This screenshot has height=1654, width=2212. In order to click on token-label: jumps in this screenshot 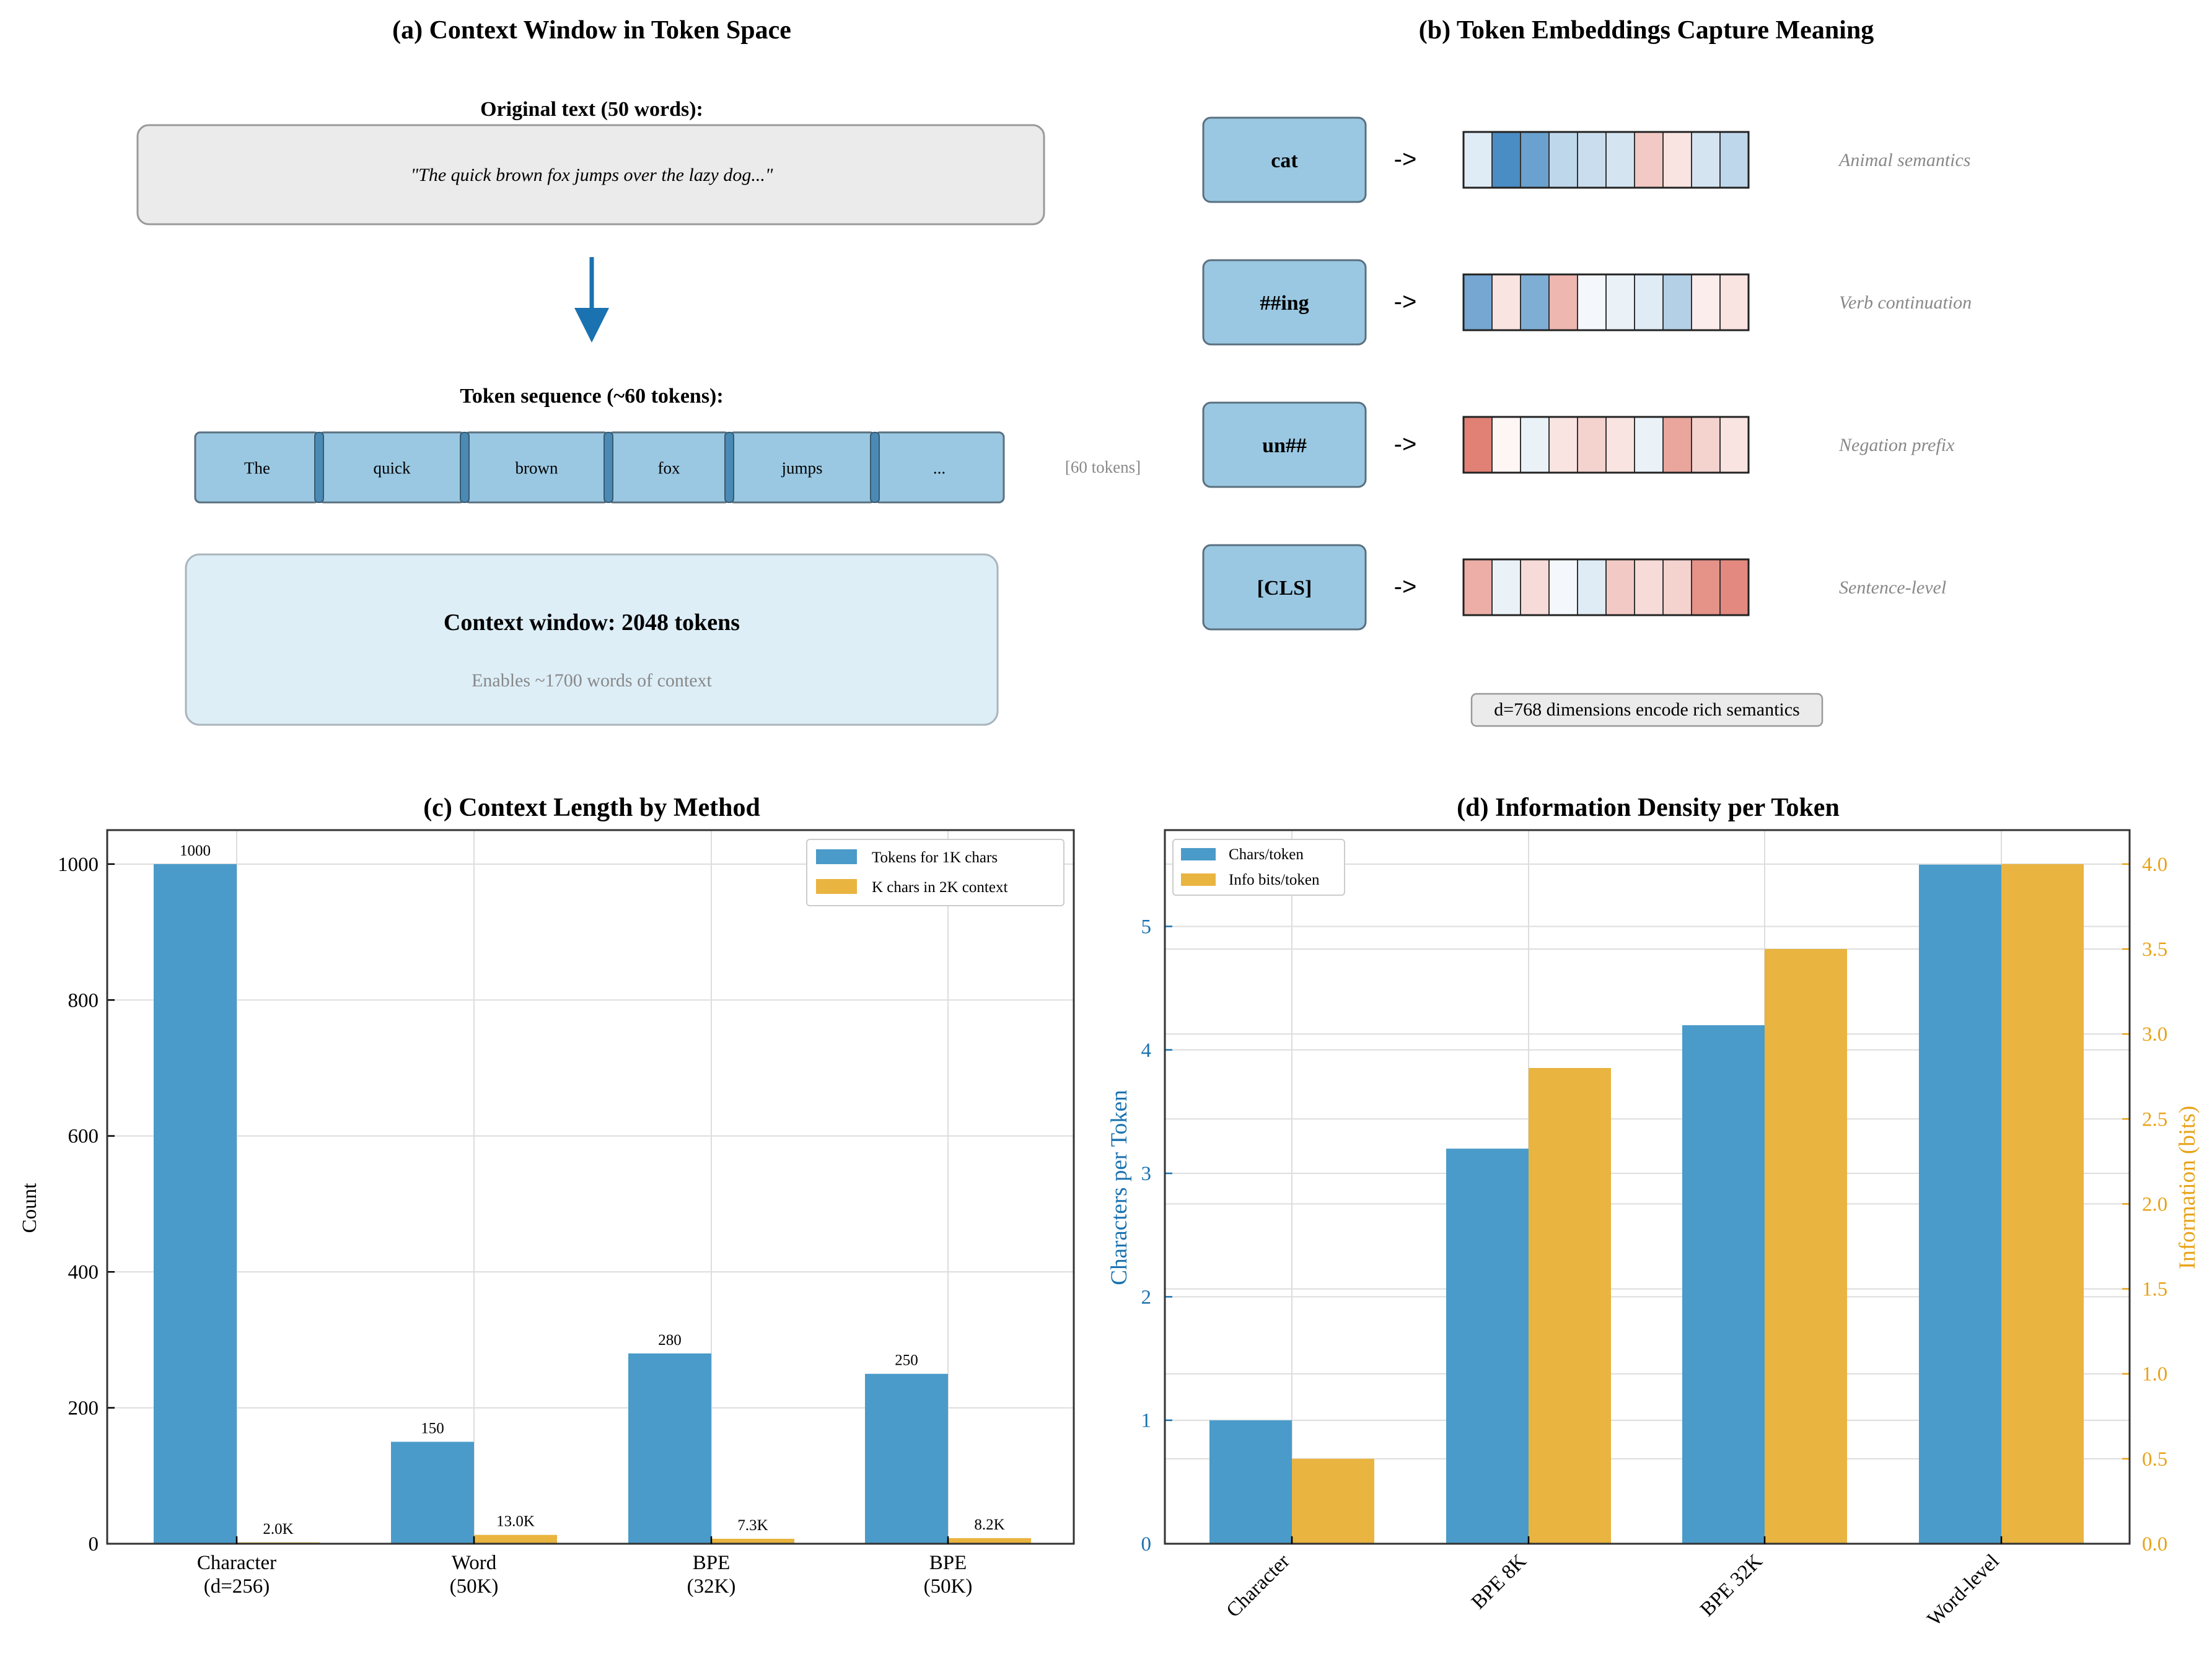, I will do `click(801, 468)`.